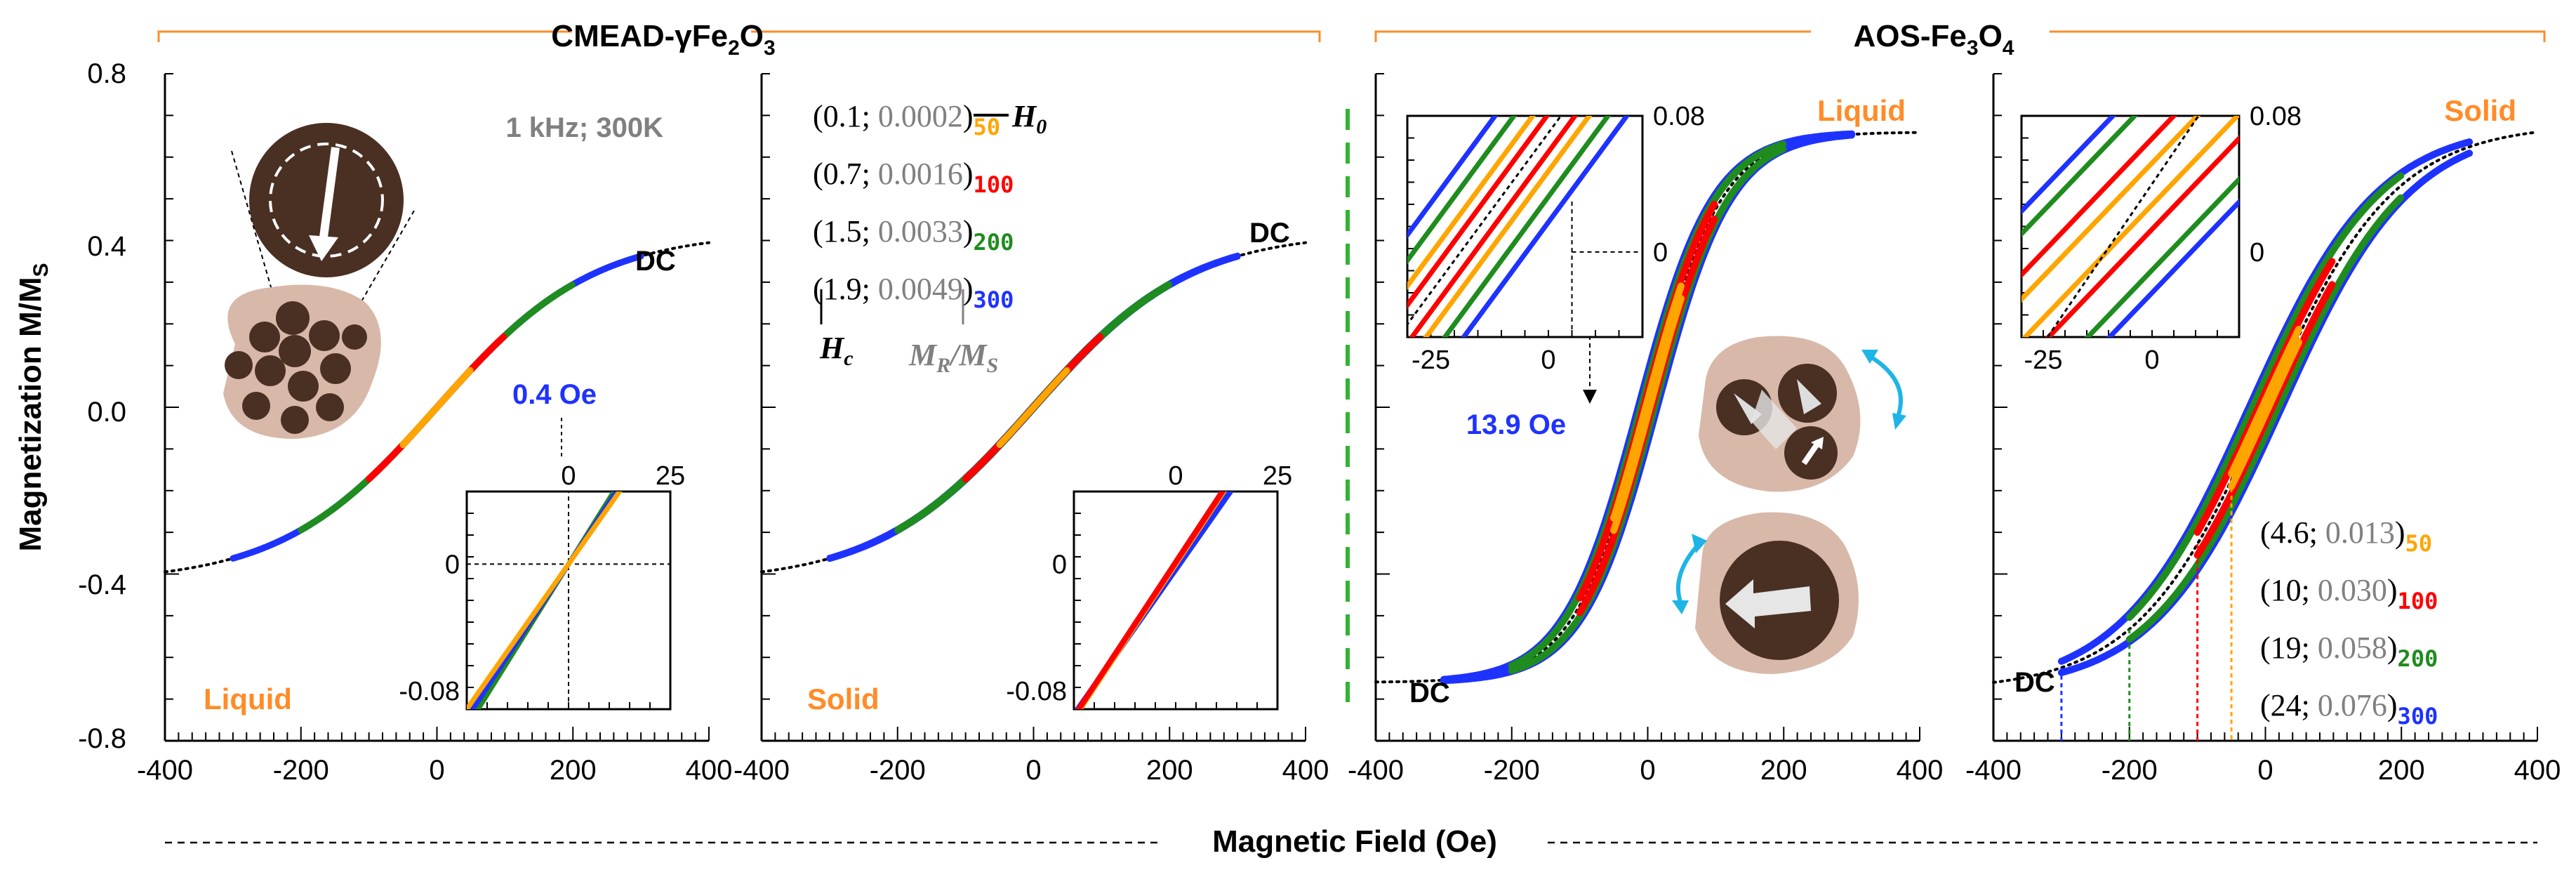 The width and height of the screenshot is (2576, 877). What do you see at coordinates (107, 74) in the screenshot?
I see `y-tick-0.8: 0.8` at bounding box center [107, 74].